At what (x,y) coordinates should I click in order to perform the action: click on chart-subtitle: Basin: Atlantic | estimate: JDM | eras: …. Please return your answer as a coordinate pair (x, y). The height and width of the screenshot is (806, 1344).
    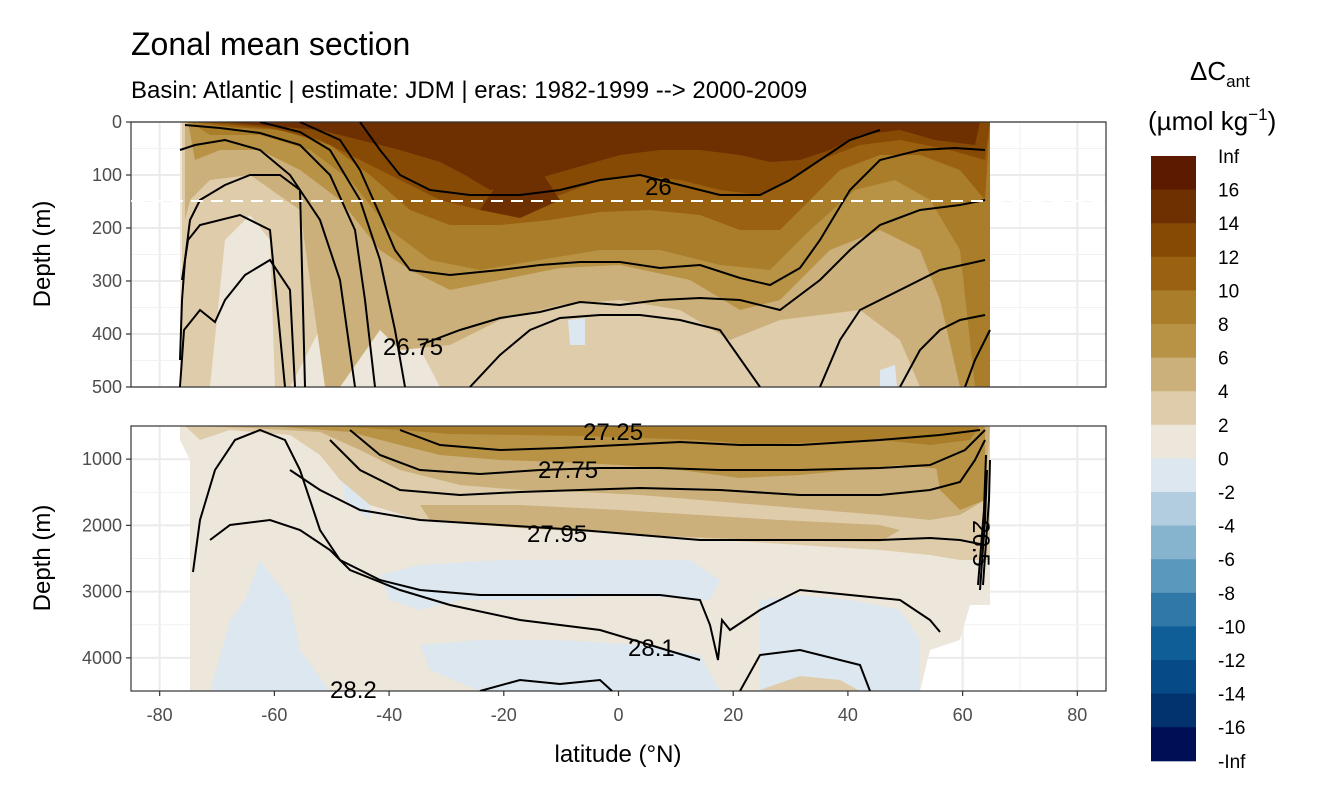
    Looking at the image, I should click on (469, 90).